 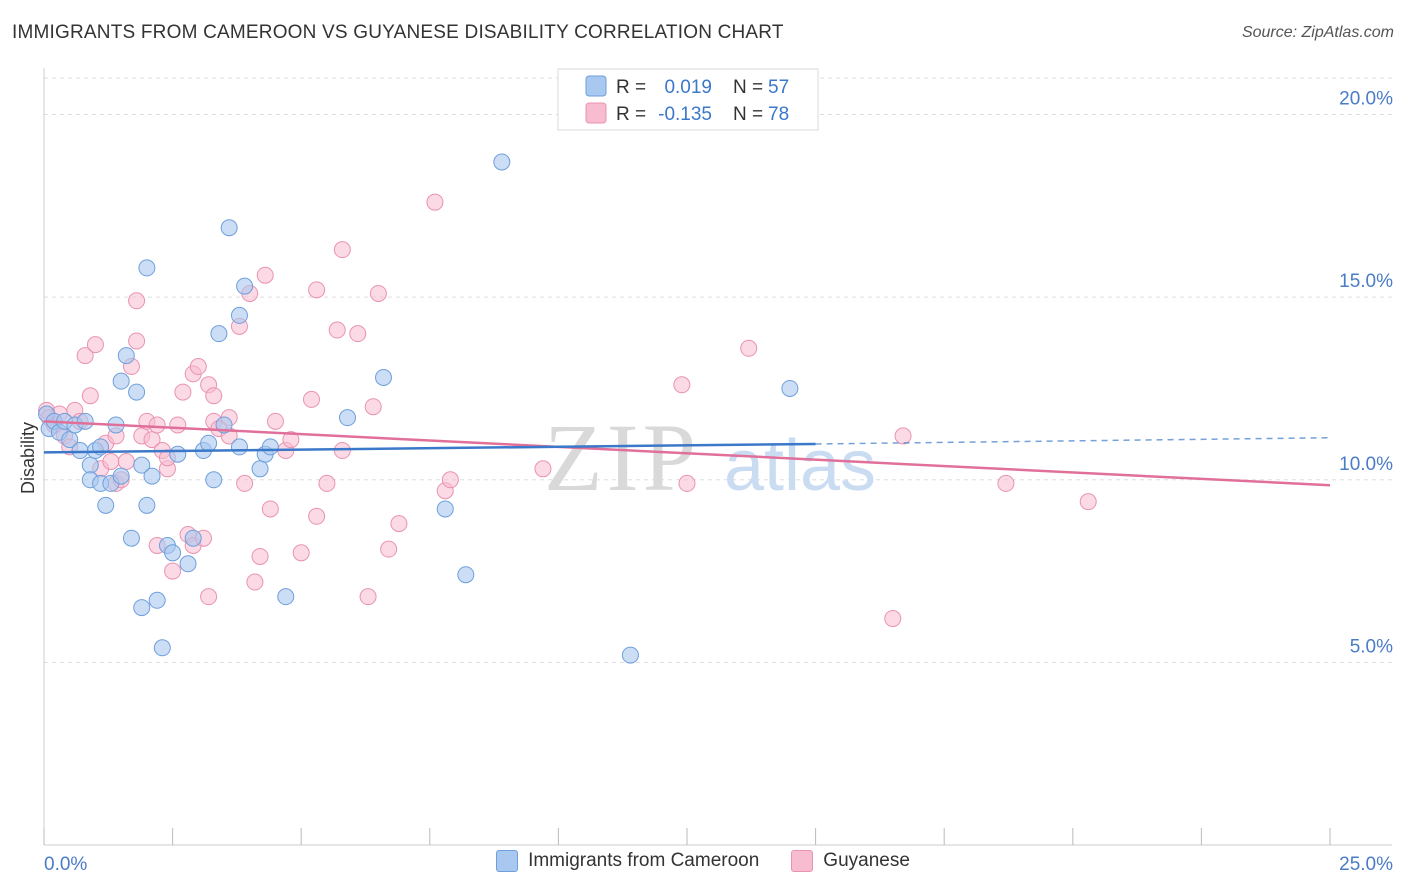 I want to click on legend-r-label-cameroon: R =, so click(x=631, y=87).